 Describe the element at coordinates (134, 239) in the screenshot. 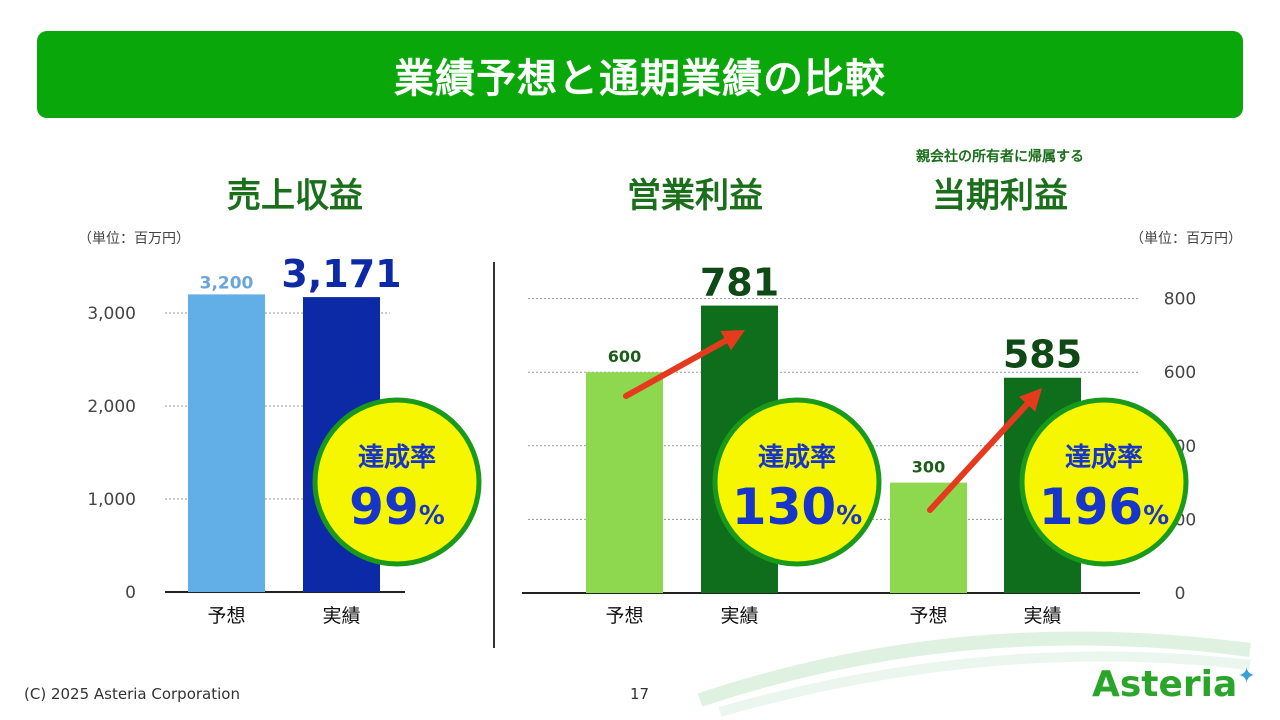

I see `unit-label-left: （単位：百万円）` at that location.